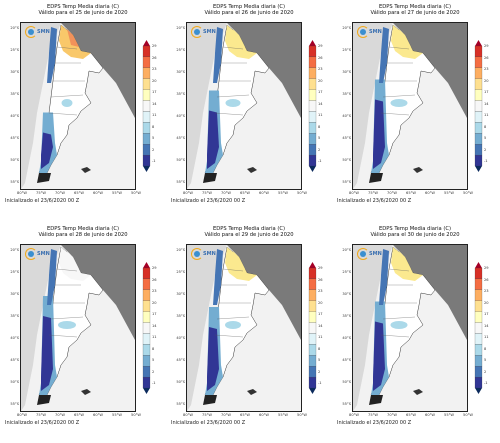  Describe the element at coordinates (346, 160) in the screenshot. I see `latitude-label: 50°S` at that location.